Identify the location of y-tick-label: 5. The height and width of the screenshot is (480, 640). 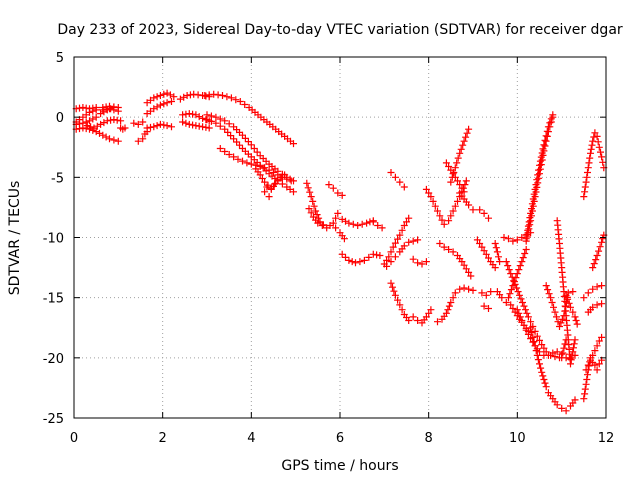
(60, 58).